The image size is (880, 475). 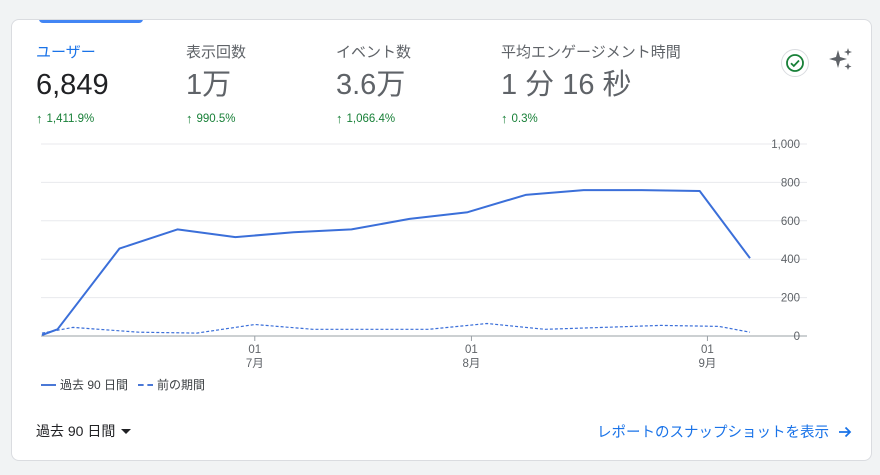 I want to click on date-range-label: 過去 90 日間, so click(x=76, y=431).